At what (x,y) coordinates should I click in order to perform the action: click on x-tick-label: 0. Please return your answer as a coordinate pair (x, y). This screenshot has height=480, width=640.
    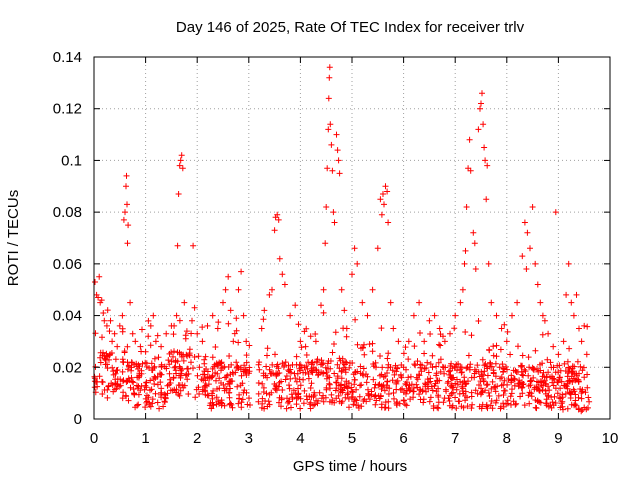
    Looking at the image, I should click on (94, 438).